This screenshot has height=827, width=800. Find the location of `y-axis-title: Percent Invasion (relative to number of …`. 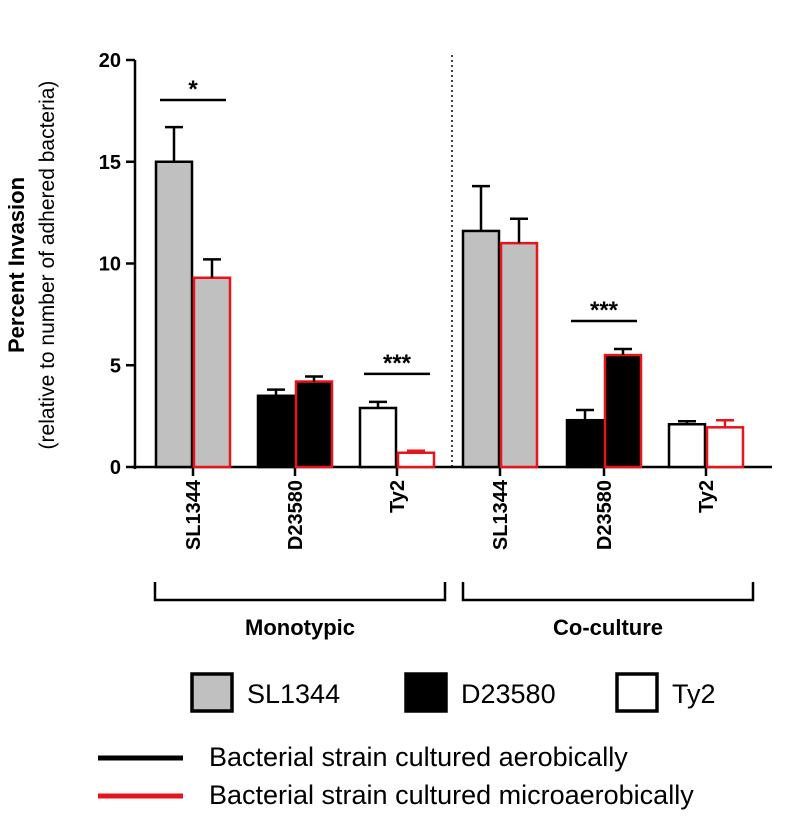

y-axis-title: Percent Invasion (relative to number of … is located at coordinates (31, 265).